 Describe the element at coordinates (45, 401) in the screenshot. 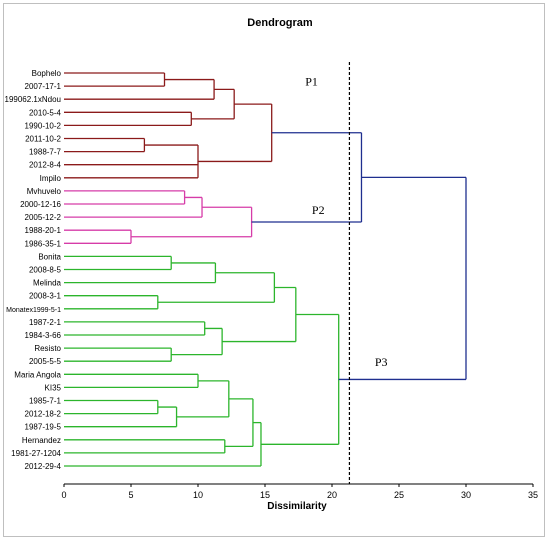

I see `leaf-label: 1985-7-1` at that location.